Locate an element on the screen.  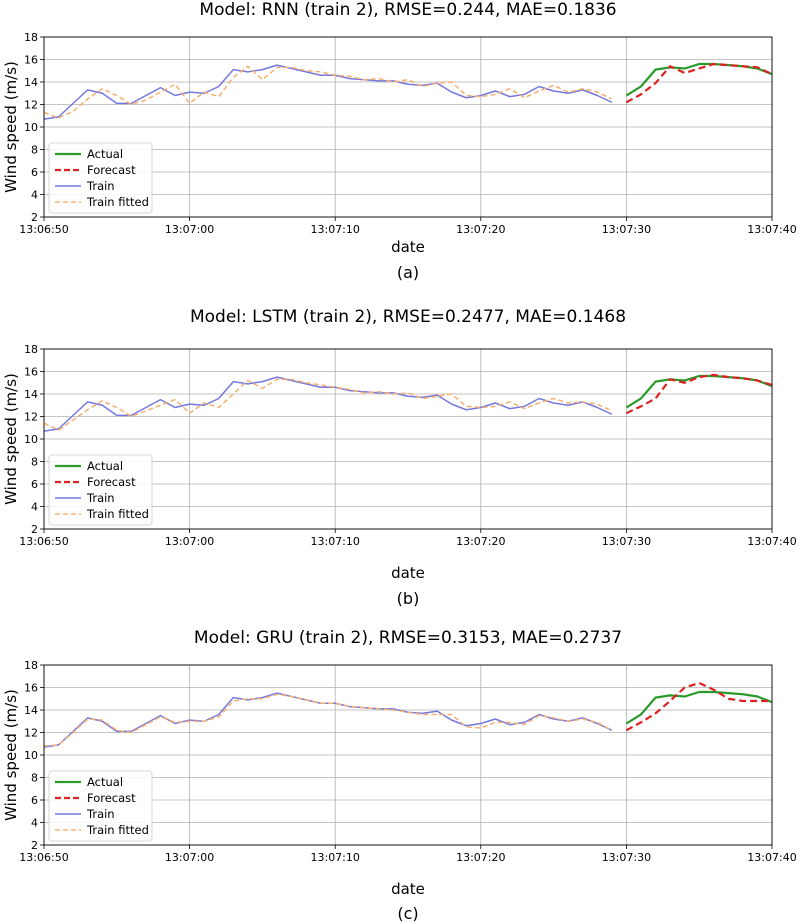
panel-label: (c) is located at coordinates (407, 913).